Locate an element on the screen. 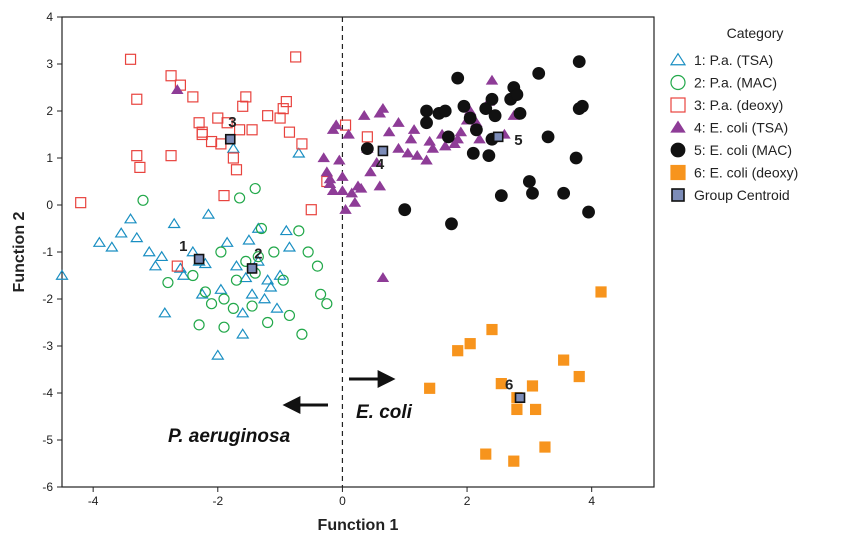 The image size is (843, 538). x-tick-label: -4 is located at coordinates (93, 501).